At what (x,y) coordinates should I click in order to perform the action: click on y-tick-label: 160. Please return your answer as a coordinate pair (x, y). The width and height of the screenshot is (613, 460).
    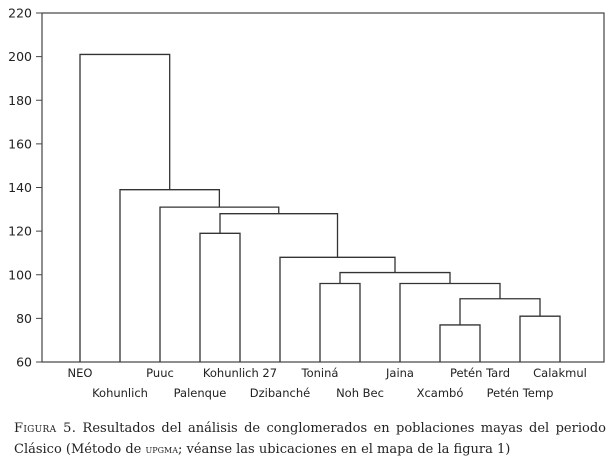
    Looking at the image, I should click on (20, 143).